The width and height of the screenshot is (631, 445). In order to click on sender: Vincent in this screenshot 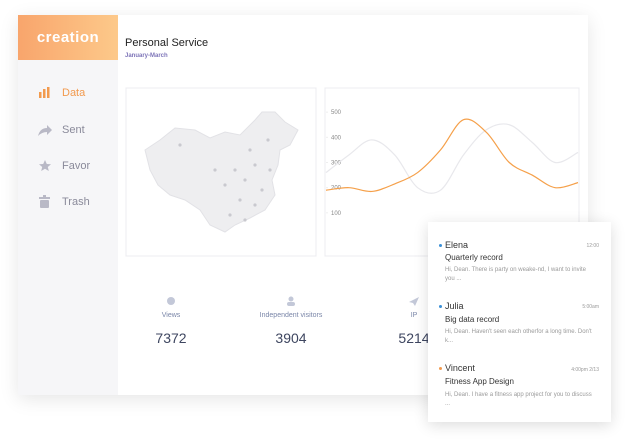, I will do `click(460, 368)`.